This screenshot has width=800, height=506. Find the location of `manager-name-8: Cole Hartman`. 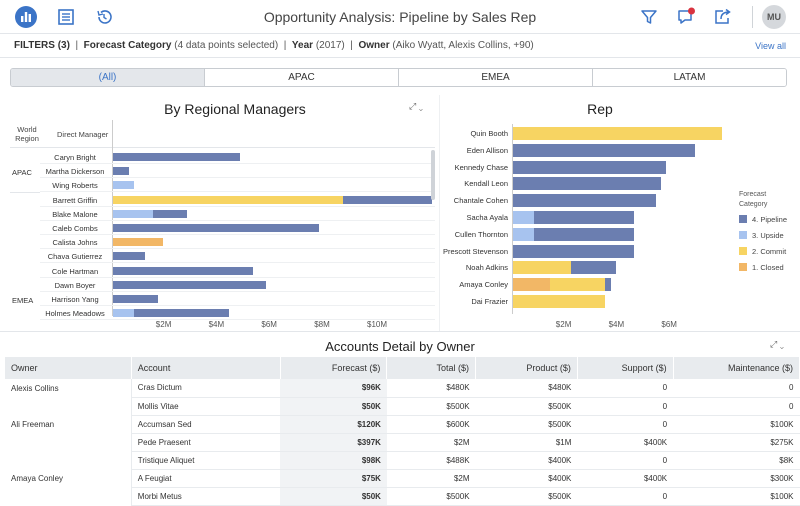

manager-name-8: Cole Hartman is located at coordinates (75, 271).